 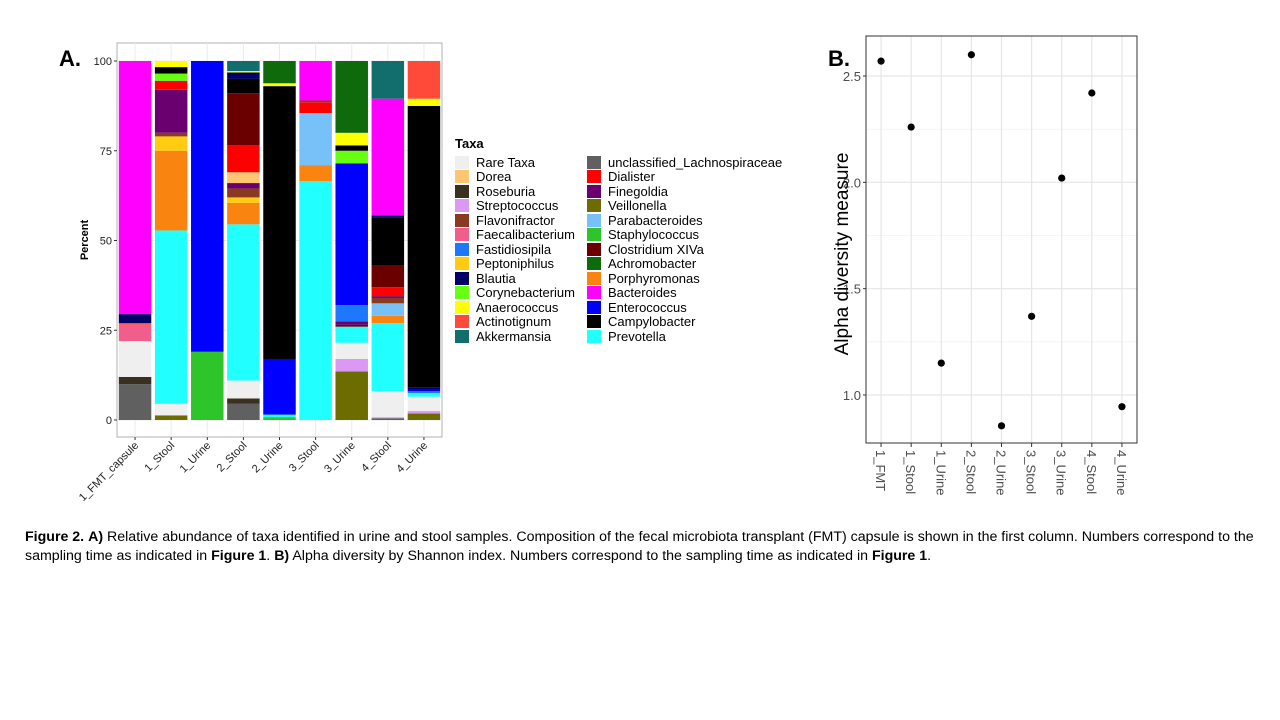 I want to click on legend-item: Finegoldia, so click(x=684, y=191).